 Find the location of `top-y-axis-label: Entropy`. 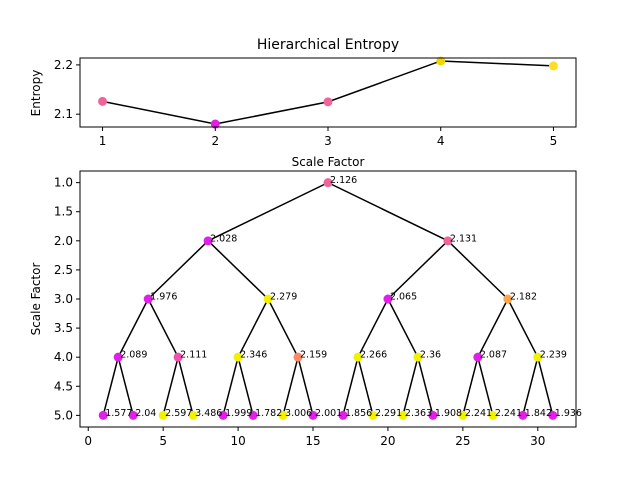

top-y-axis-label: Entropy is located at coordinates (36, 93).